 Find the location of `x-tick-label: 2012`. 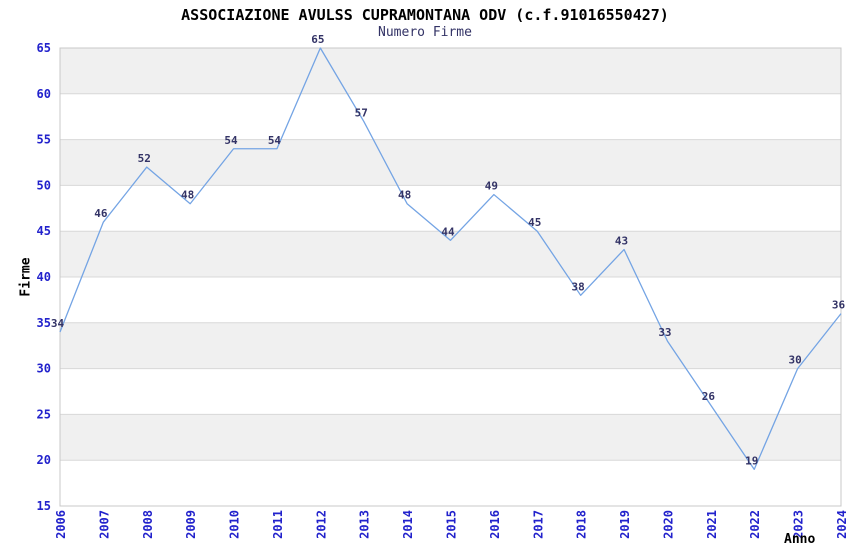

x-tick-label: 2012 is located at coordinates (321, 524).